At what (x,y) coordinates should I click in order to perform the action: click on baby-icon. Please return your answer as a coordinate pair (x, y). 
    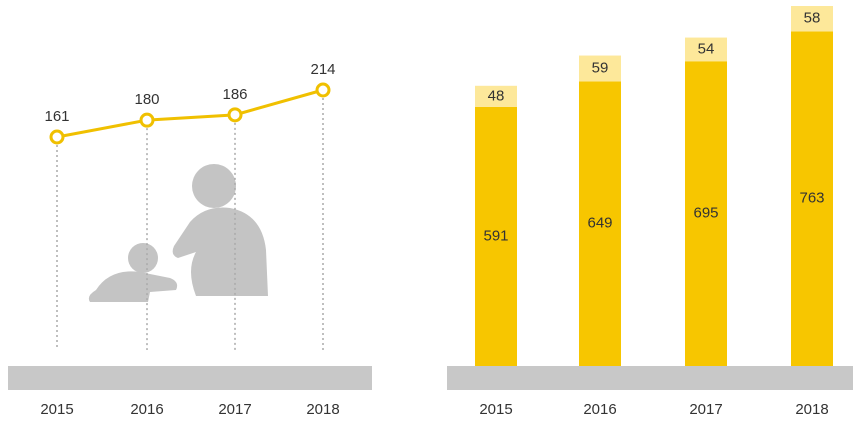
    Looking at the image, I should click on (178, 233).